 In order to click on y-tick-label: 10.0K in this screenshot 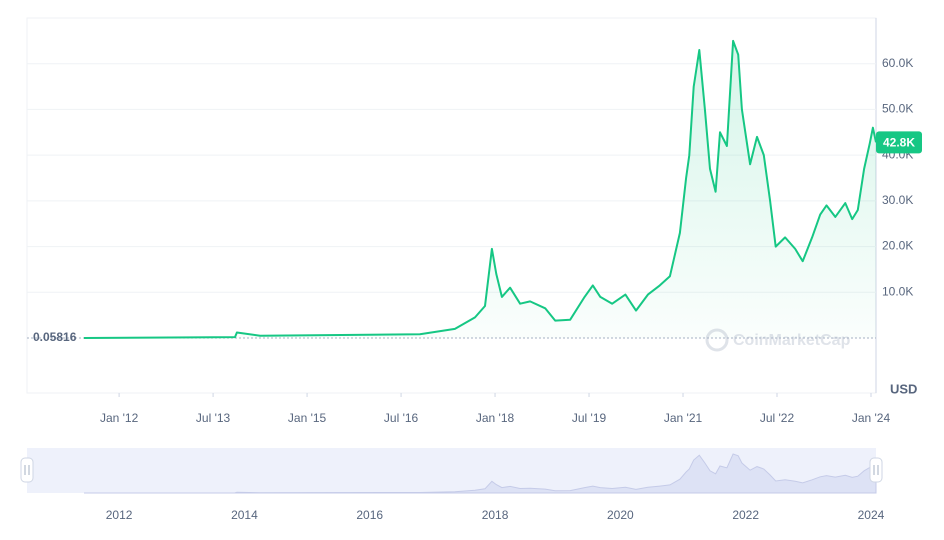, I will do `click(897, 291)`.